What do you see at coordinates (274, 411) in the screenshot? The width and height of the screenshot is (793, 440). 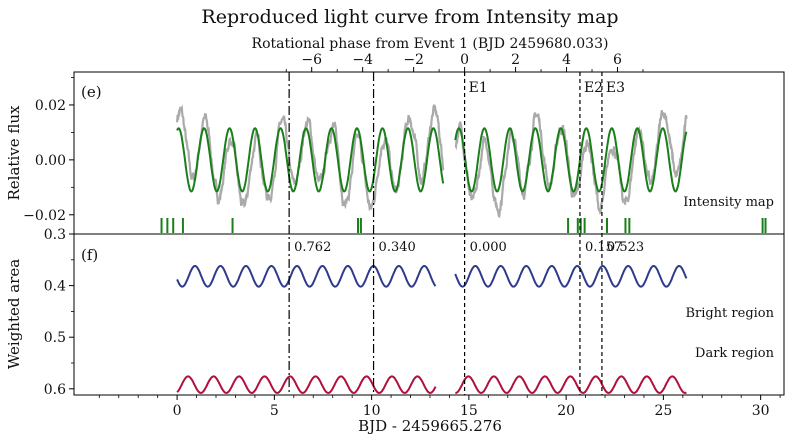 I see `x-tick-label-1: 5` at bounding box center [274, 411].